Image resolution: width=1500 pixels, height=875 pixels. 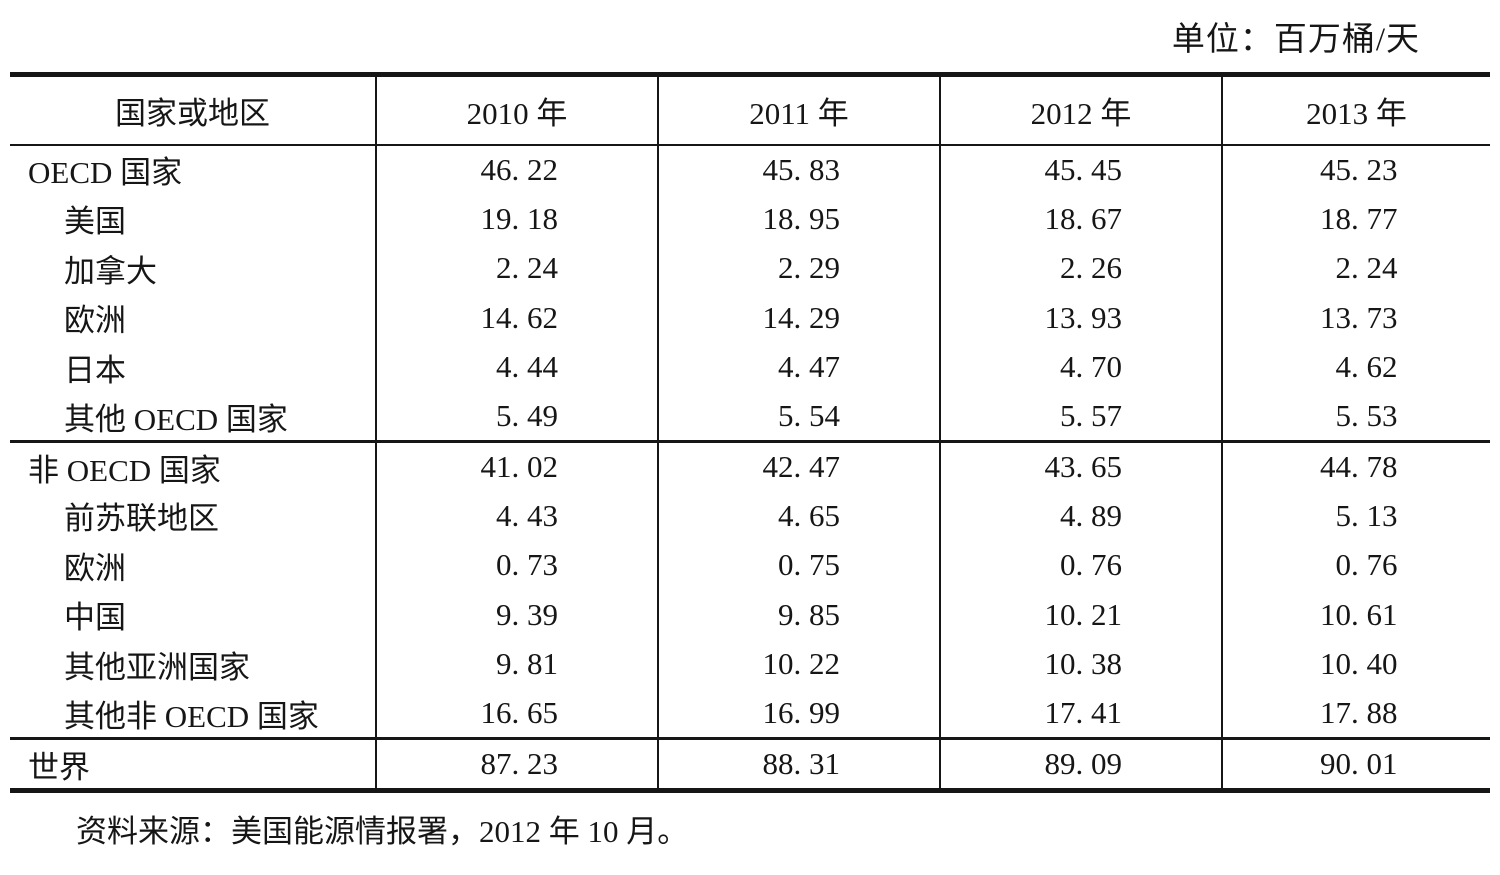 I want to click on value: 45. 45, so click(x=1083, y=169).